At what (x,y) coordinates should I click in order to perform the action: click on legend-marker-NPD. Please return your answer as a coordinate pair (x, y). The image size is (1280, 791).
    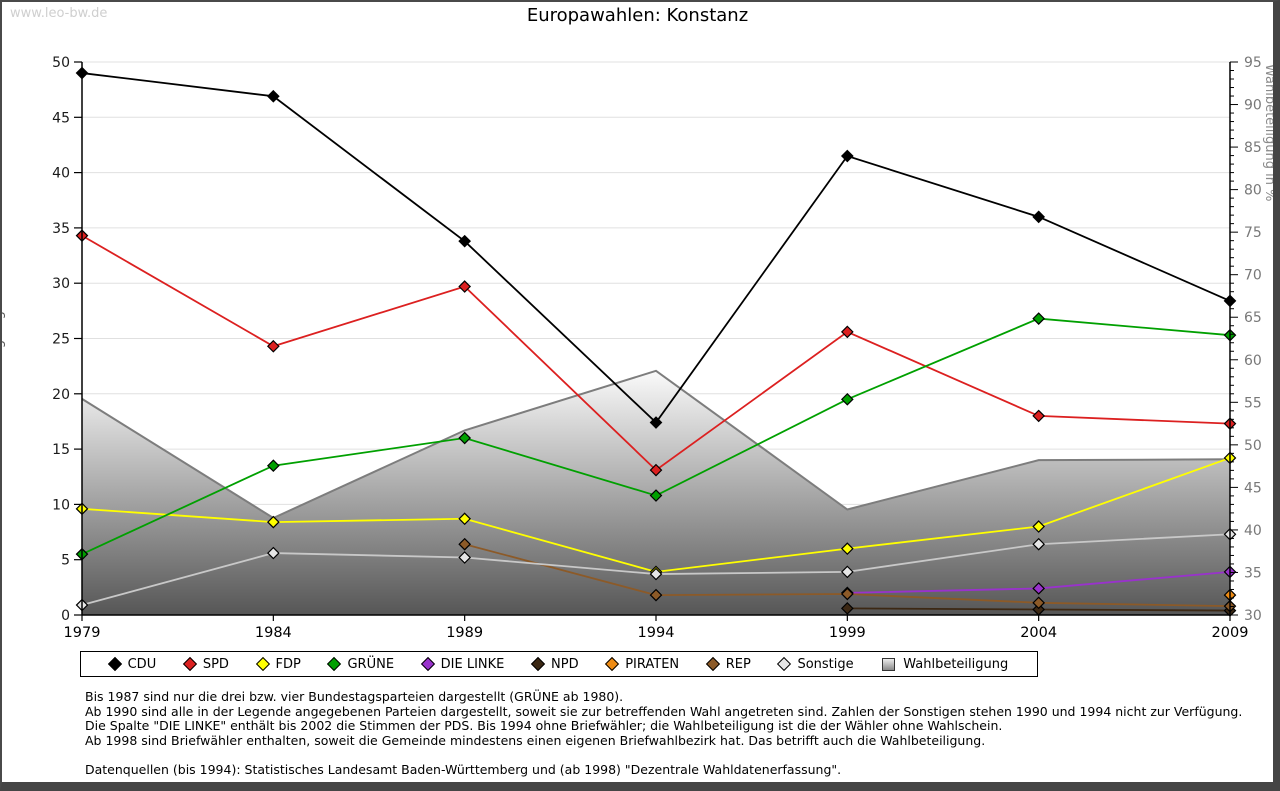
    Looking at the image, I should click on (538, 664).